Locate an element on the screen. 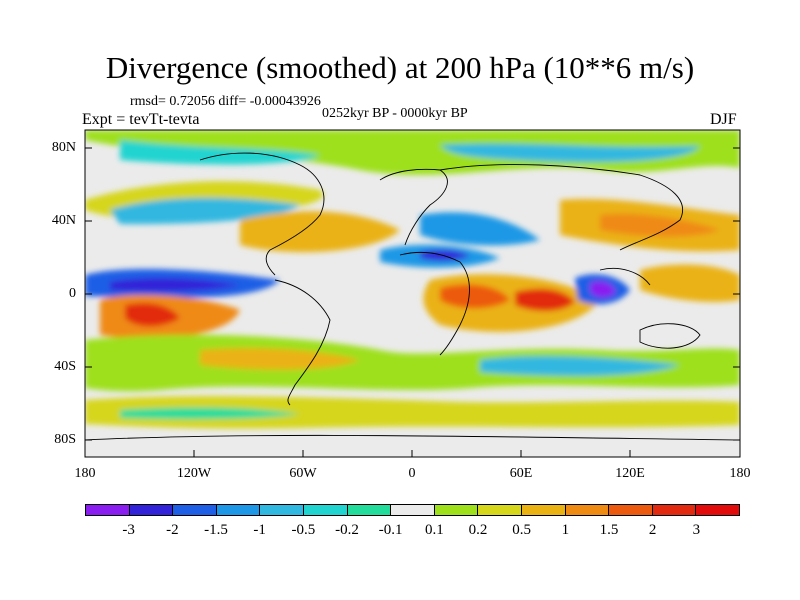 This screenshot has height=600, width=800. colorbar-label: -0.2 is located at coordinates (347, 530).